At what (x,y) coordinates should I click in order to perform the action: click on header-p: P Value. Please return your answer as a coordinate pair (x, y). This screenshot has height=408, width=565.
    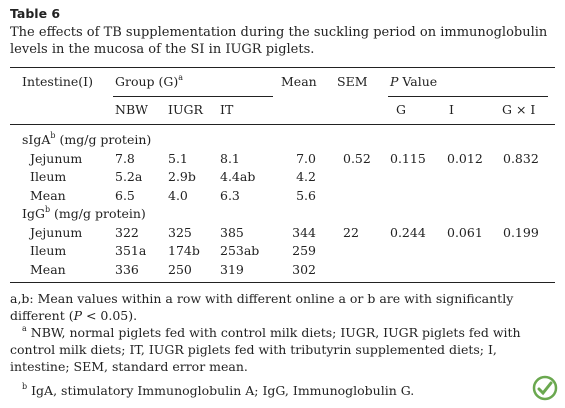
    Looking at the image, I should click on (413, 82).